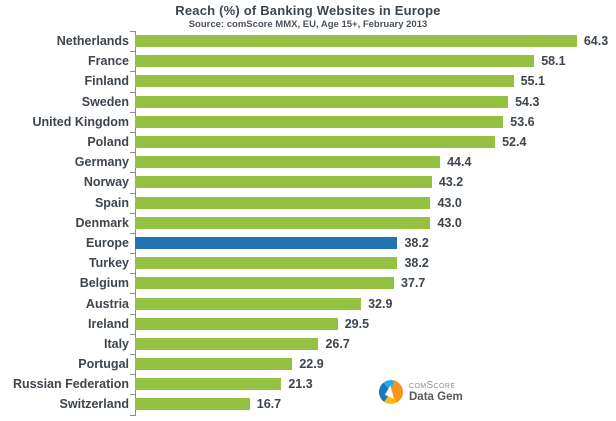 Image resolution: width=616 pixels, height=421 pixels. I want to click on chart-row: Germany 44.4, so click(308, 162).